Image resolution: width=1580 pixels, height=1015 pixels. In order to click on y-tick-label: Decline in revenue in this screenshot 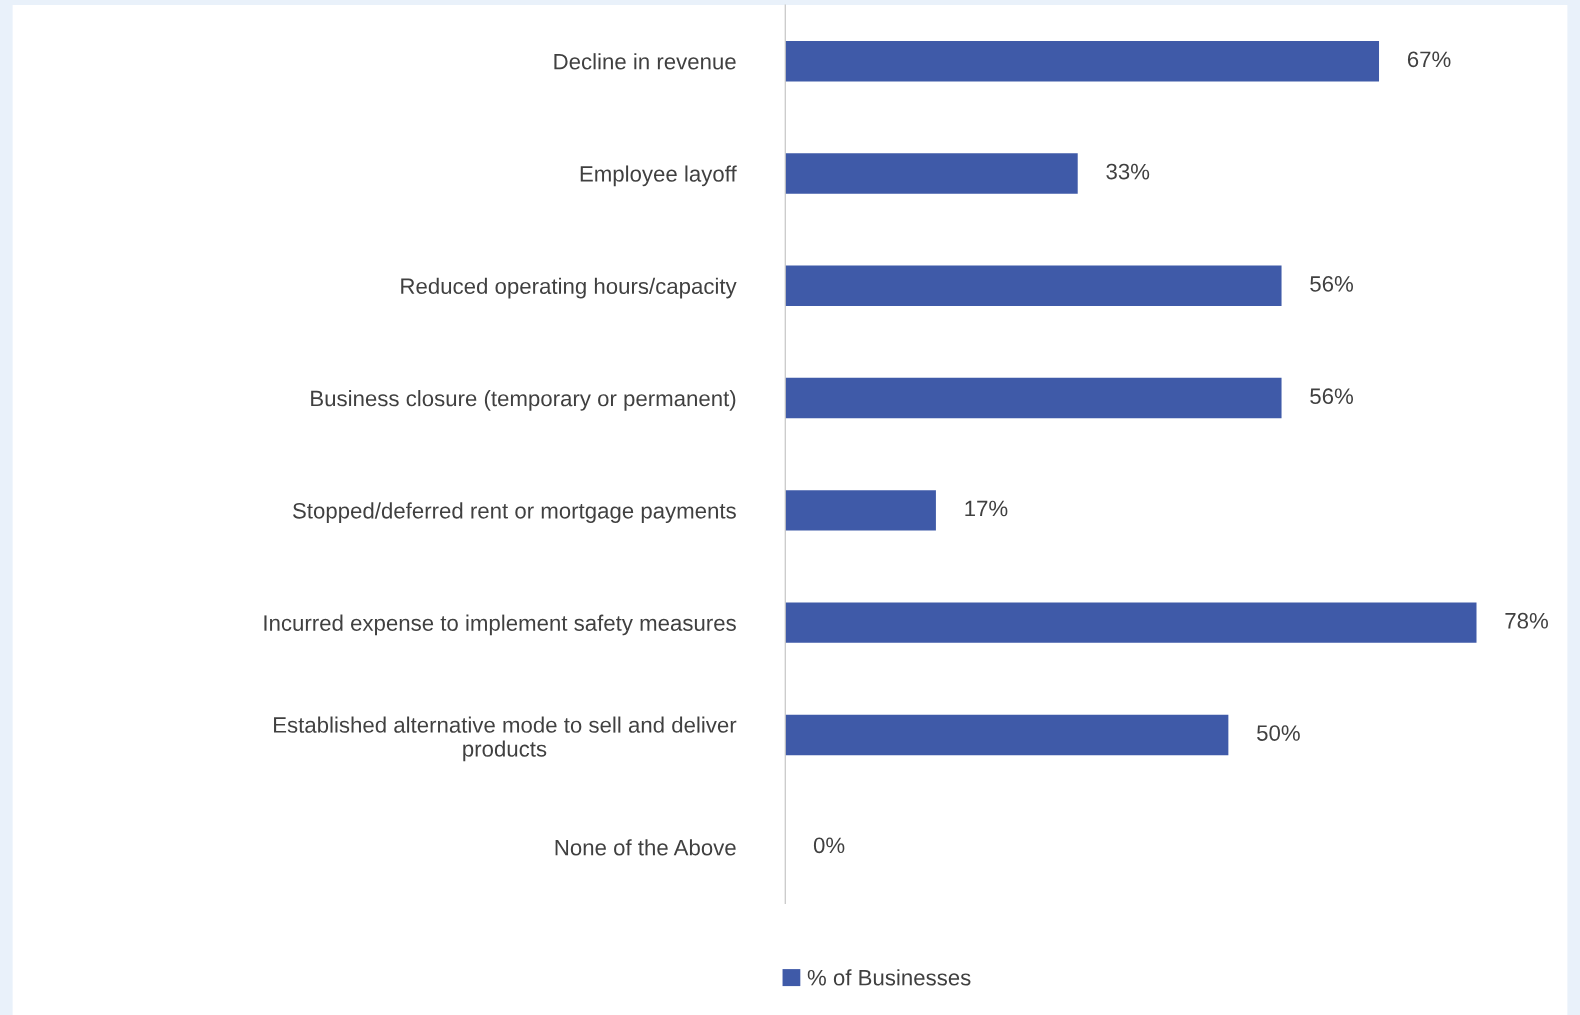, I will do `click(645, 61)`.